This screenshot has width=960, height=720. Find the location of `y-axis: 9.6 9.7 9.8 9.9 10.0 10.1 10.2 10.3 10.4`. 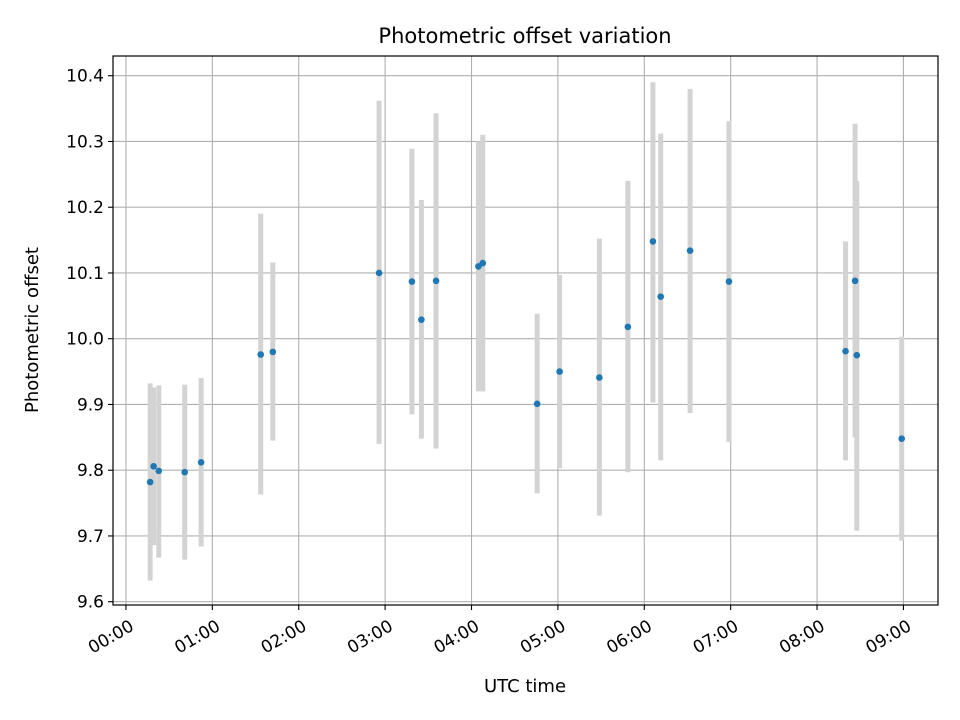

y-axis: 9.6 9.7 9.8 9.9 10.0 10.1 10.2 10.3 10.4 is located at coordinates (89, 340).